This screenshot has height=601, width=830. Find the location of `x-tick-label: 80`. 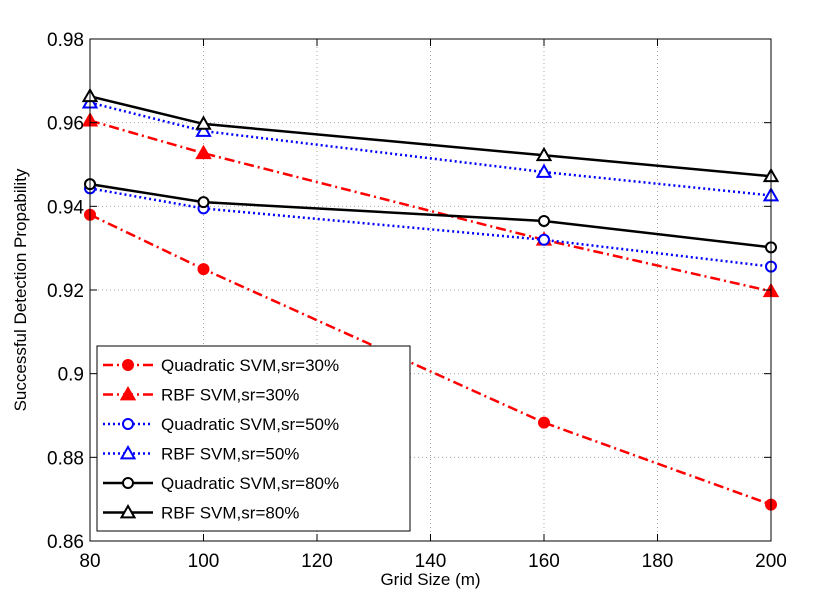

x-tick-label: 80 is located at coordinates (89, 561).